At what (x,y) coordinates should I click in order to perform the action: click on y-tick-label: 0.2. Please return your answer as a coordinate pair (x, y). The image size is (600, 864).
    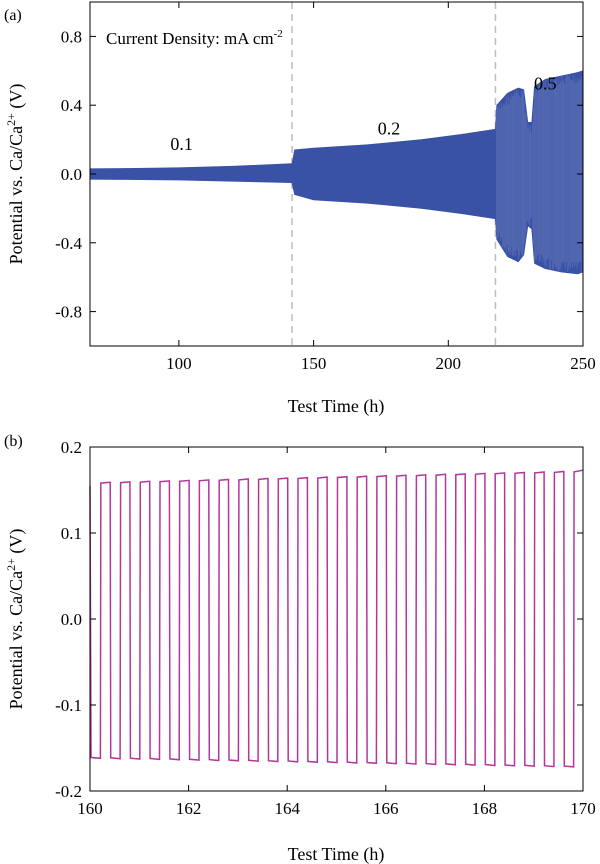
    Looking at the image, I should click on (71, 447).